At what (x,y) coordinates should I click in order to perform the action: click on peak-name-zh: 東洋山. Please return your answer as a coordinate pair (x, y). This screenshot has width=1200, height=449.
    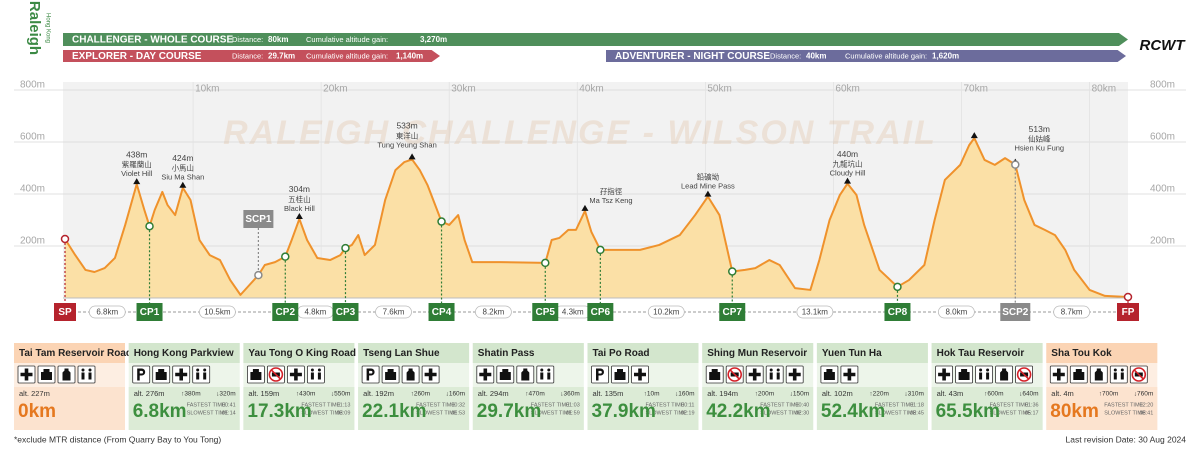
    Looking at the image, I should click on (407, 135).